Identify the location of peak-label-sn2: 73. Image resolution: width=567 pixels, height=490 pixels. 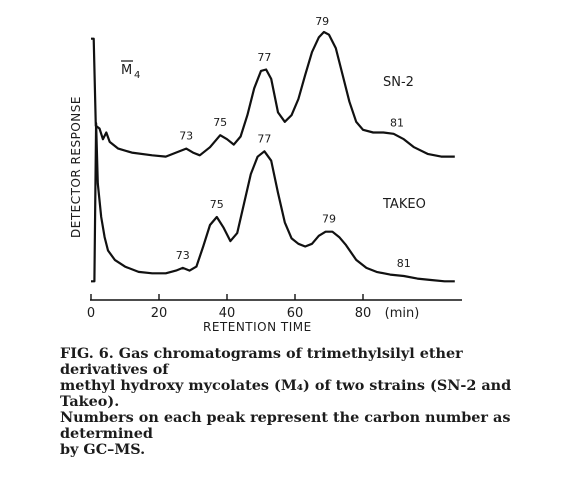
(186, 136).